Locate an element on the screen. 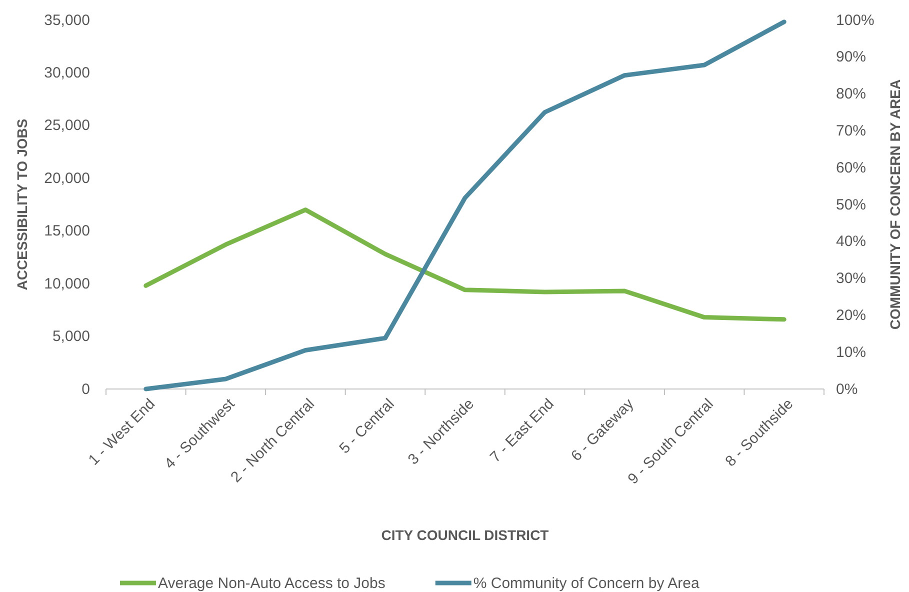 The image size is (909, 592). y2-tick-label: 70% is located at coordinates (851, 131).